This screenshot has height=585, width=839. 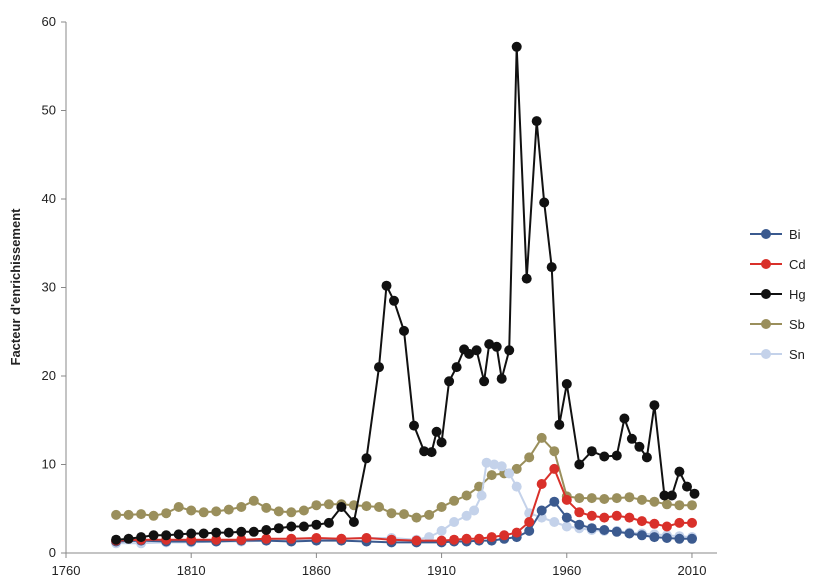 What do you see at coordinates (797, 324) in the screenshot?
I see `legend-label: Sb` at bounding box center [797, 324].